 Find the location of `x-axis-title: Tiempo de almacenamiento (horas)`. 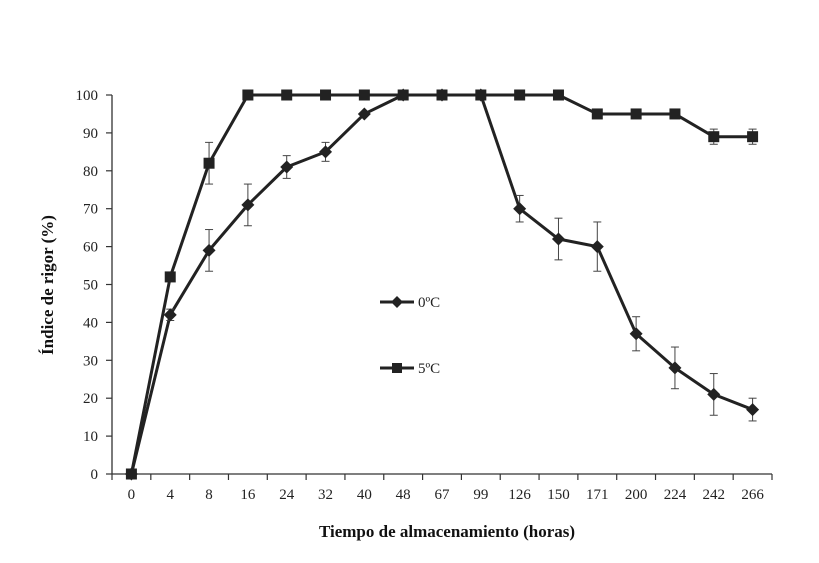

x-axis-title: Tiempo de almacenamiento (horas) is located at coordinates (447, 531).